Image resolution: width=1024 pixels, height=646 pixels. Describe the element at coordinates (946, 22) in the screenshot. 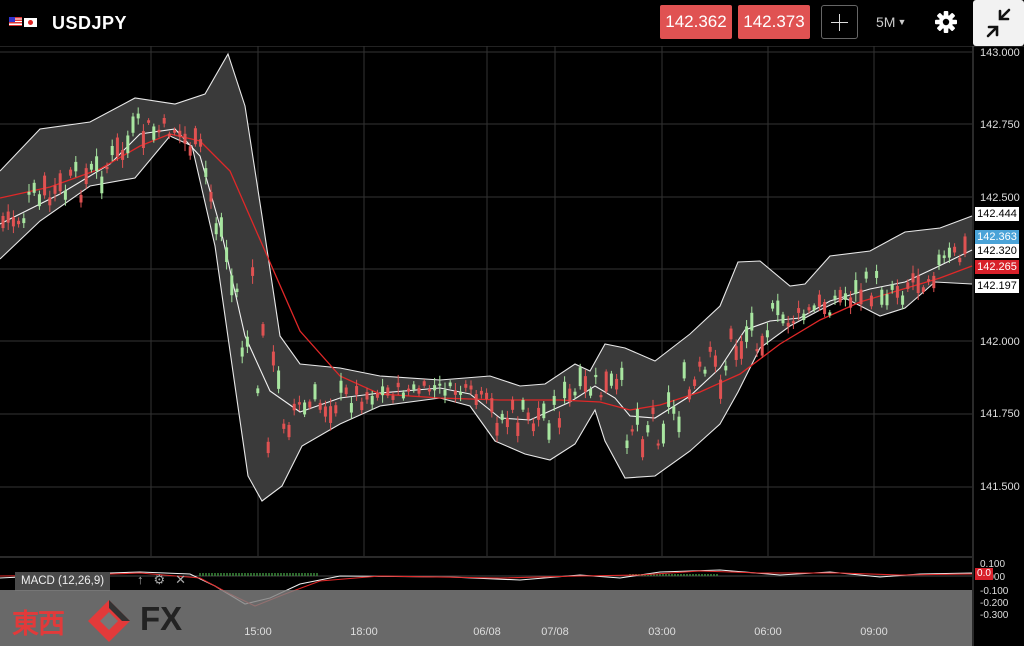

I see `gear-icon` at that location.